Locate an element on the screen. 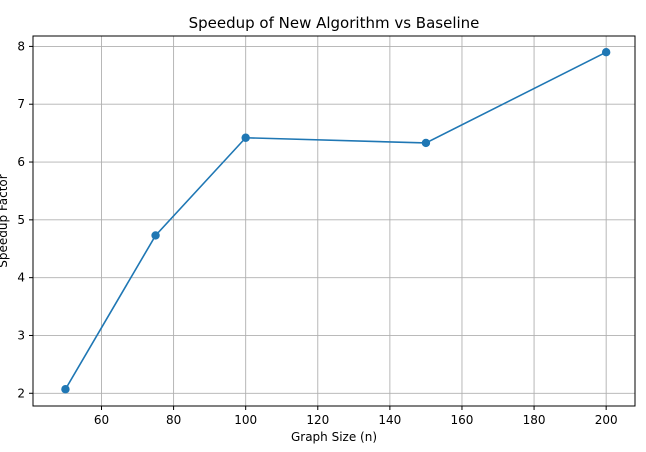 The width and height of the screenshot is (646, 452). x-tick-label: 200 is located at coordinates (606, 420).